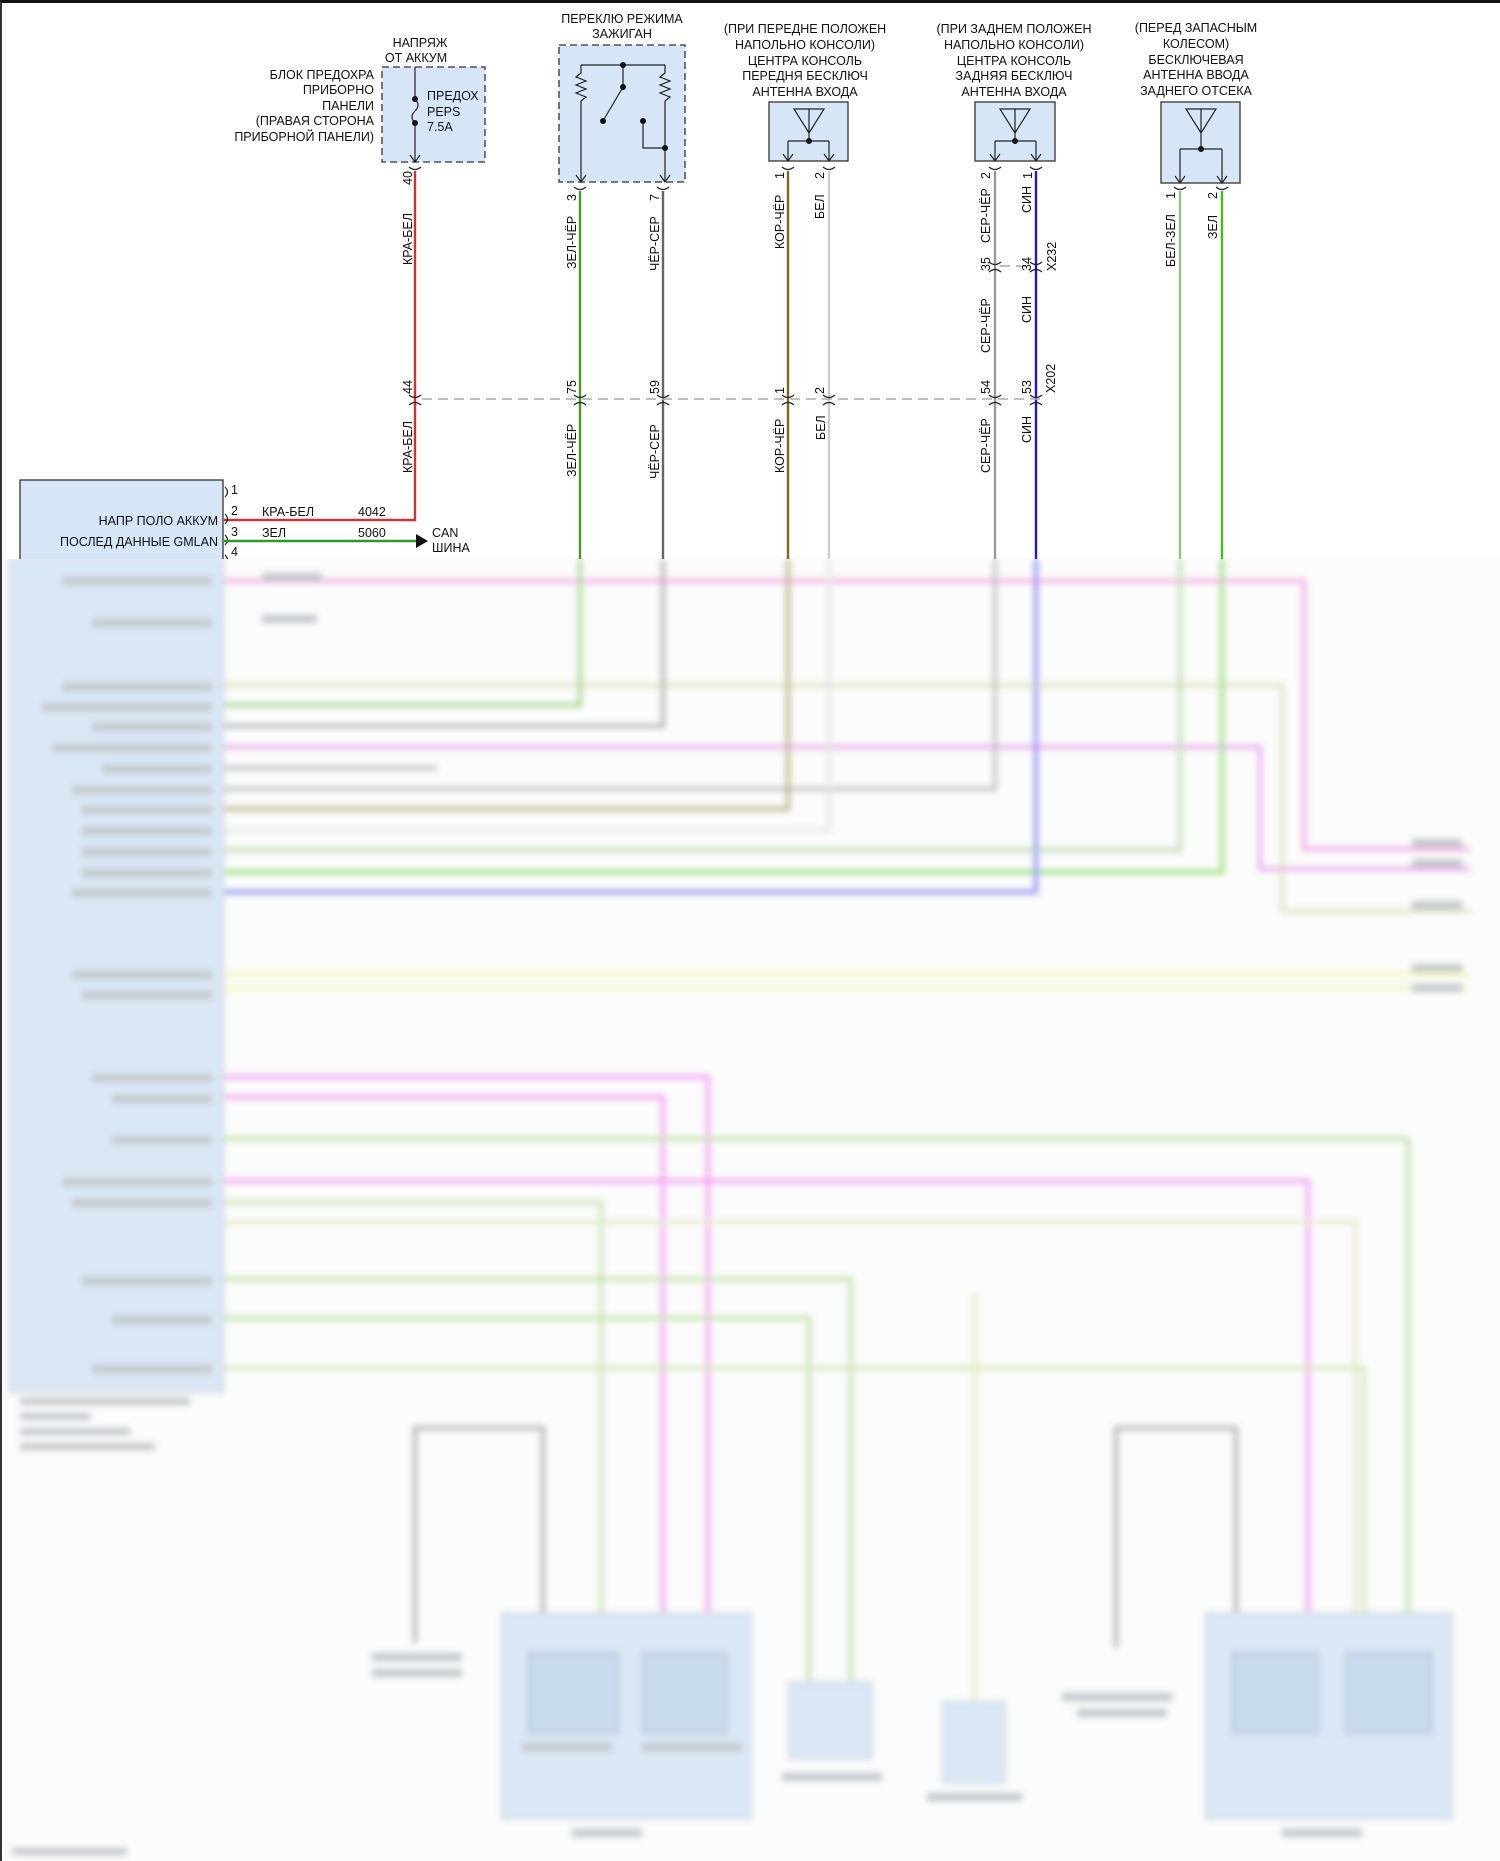  What do you see at coordinates (338, 90) in the screenshot?
I see `fuse-block-label: ПРИБОРНО` at bounding box center [338, 90].